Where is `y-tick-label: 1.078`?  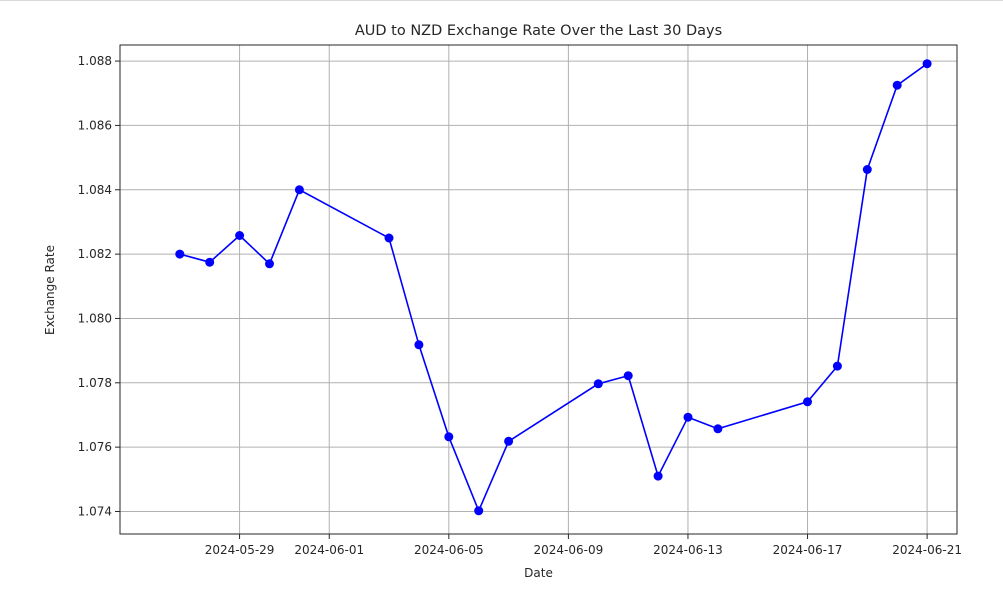
y-tick-label: 1.078 is located at coordinates (95, 383).